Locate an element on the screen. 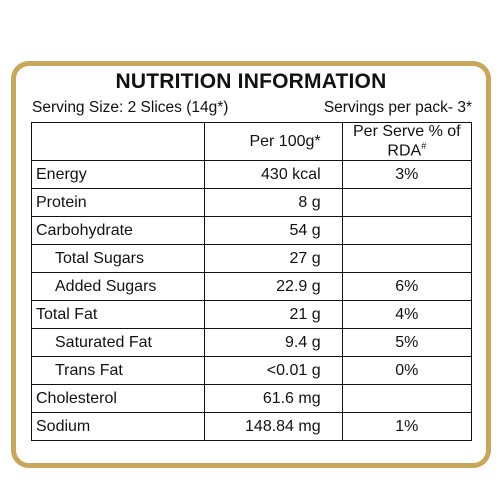 Image resolution: width=500 pixels, height=500 pixels. table-row-sodium: Sodium 148.84 mg 1% is located at coordinates (251, 427).